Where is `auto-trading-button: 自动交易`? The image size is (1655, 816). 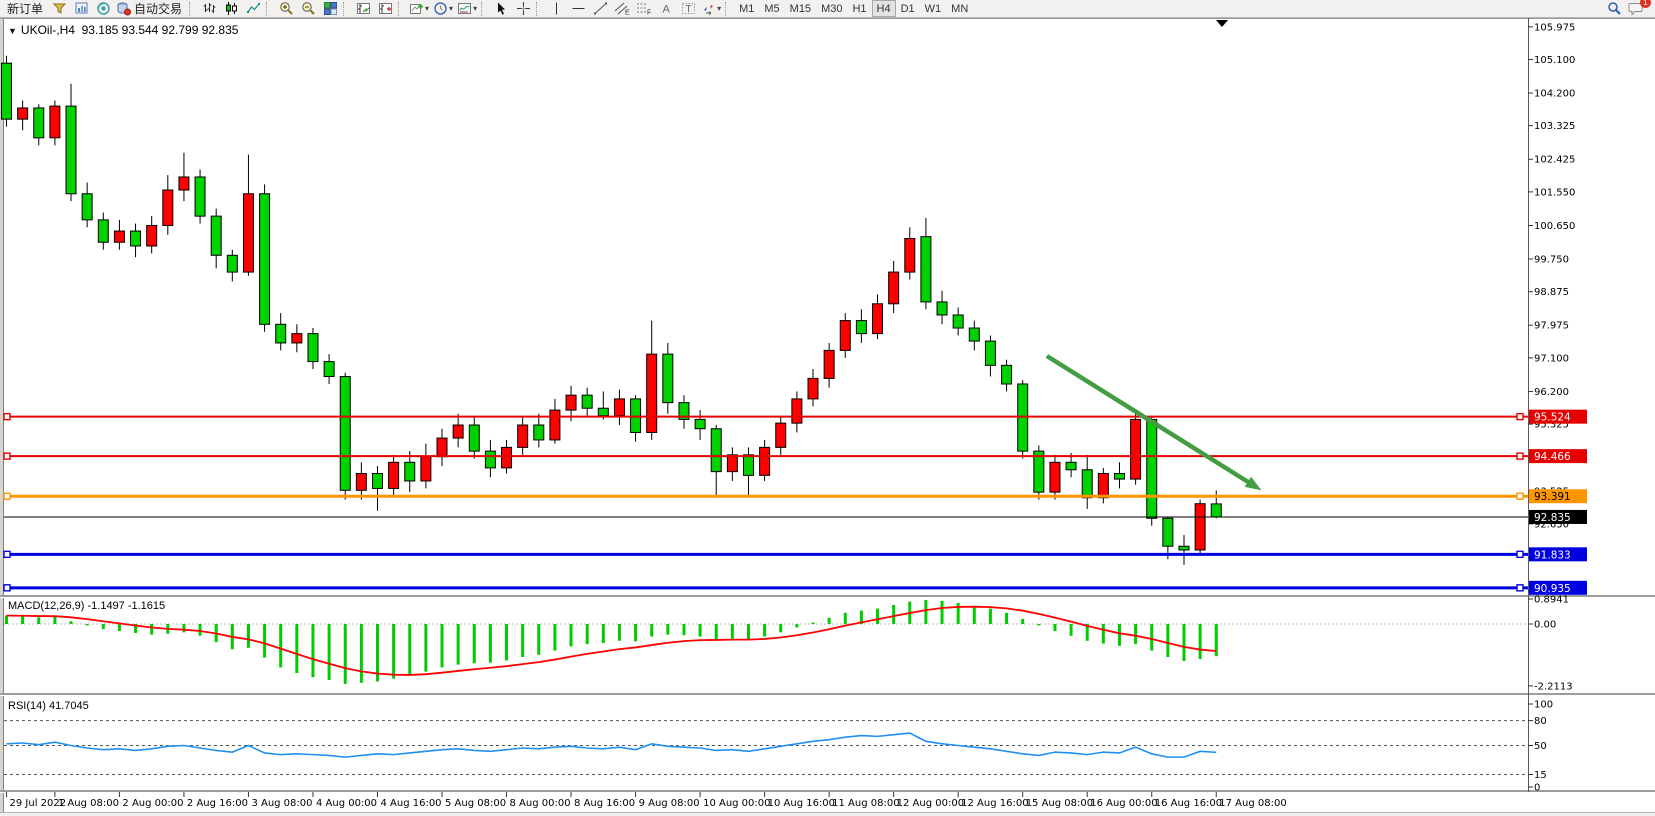
auto-trading-button: 自动交易 is located at coordinates (150, 9).